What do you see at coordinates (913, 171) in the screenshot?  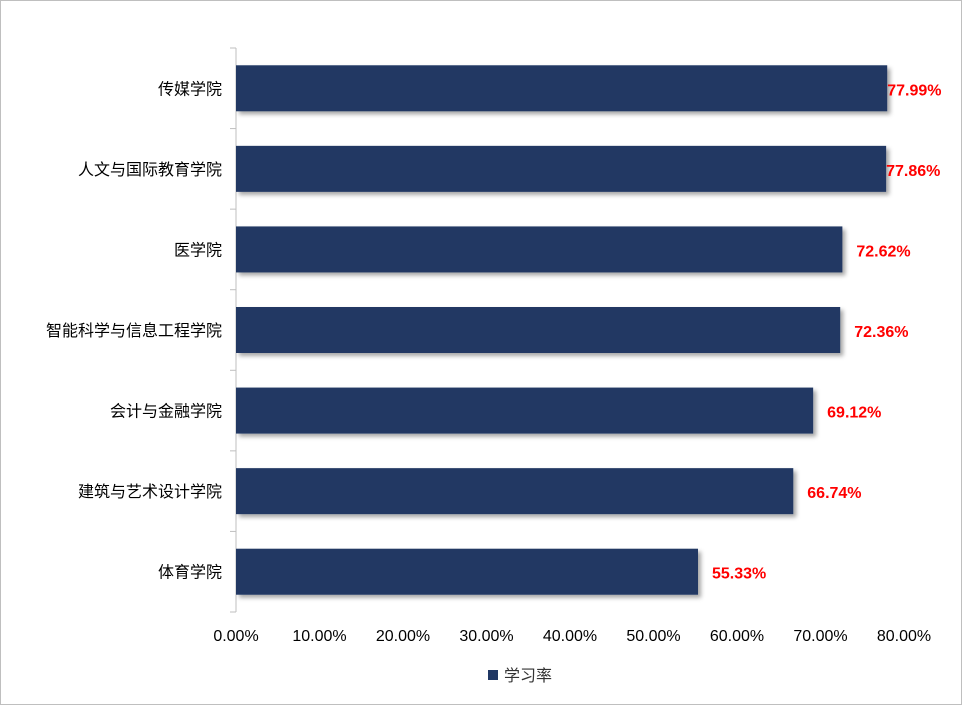 I see `data-label: 77.86%` at bounding box center [913, 171].